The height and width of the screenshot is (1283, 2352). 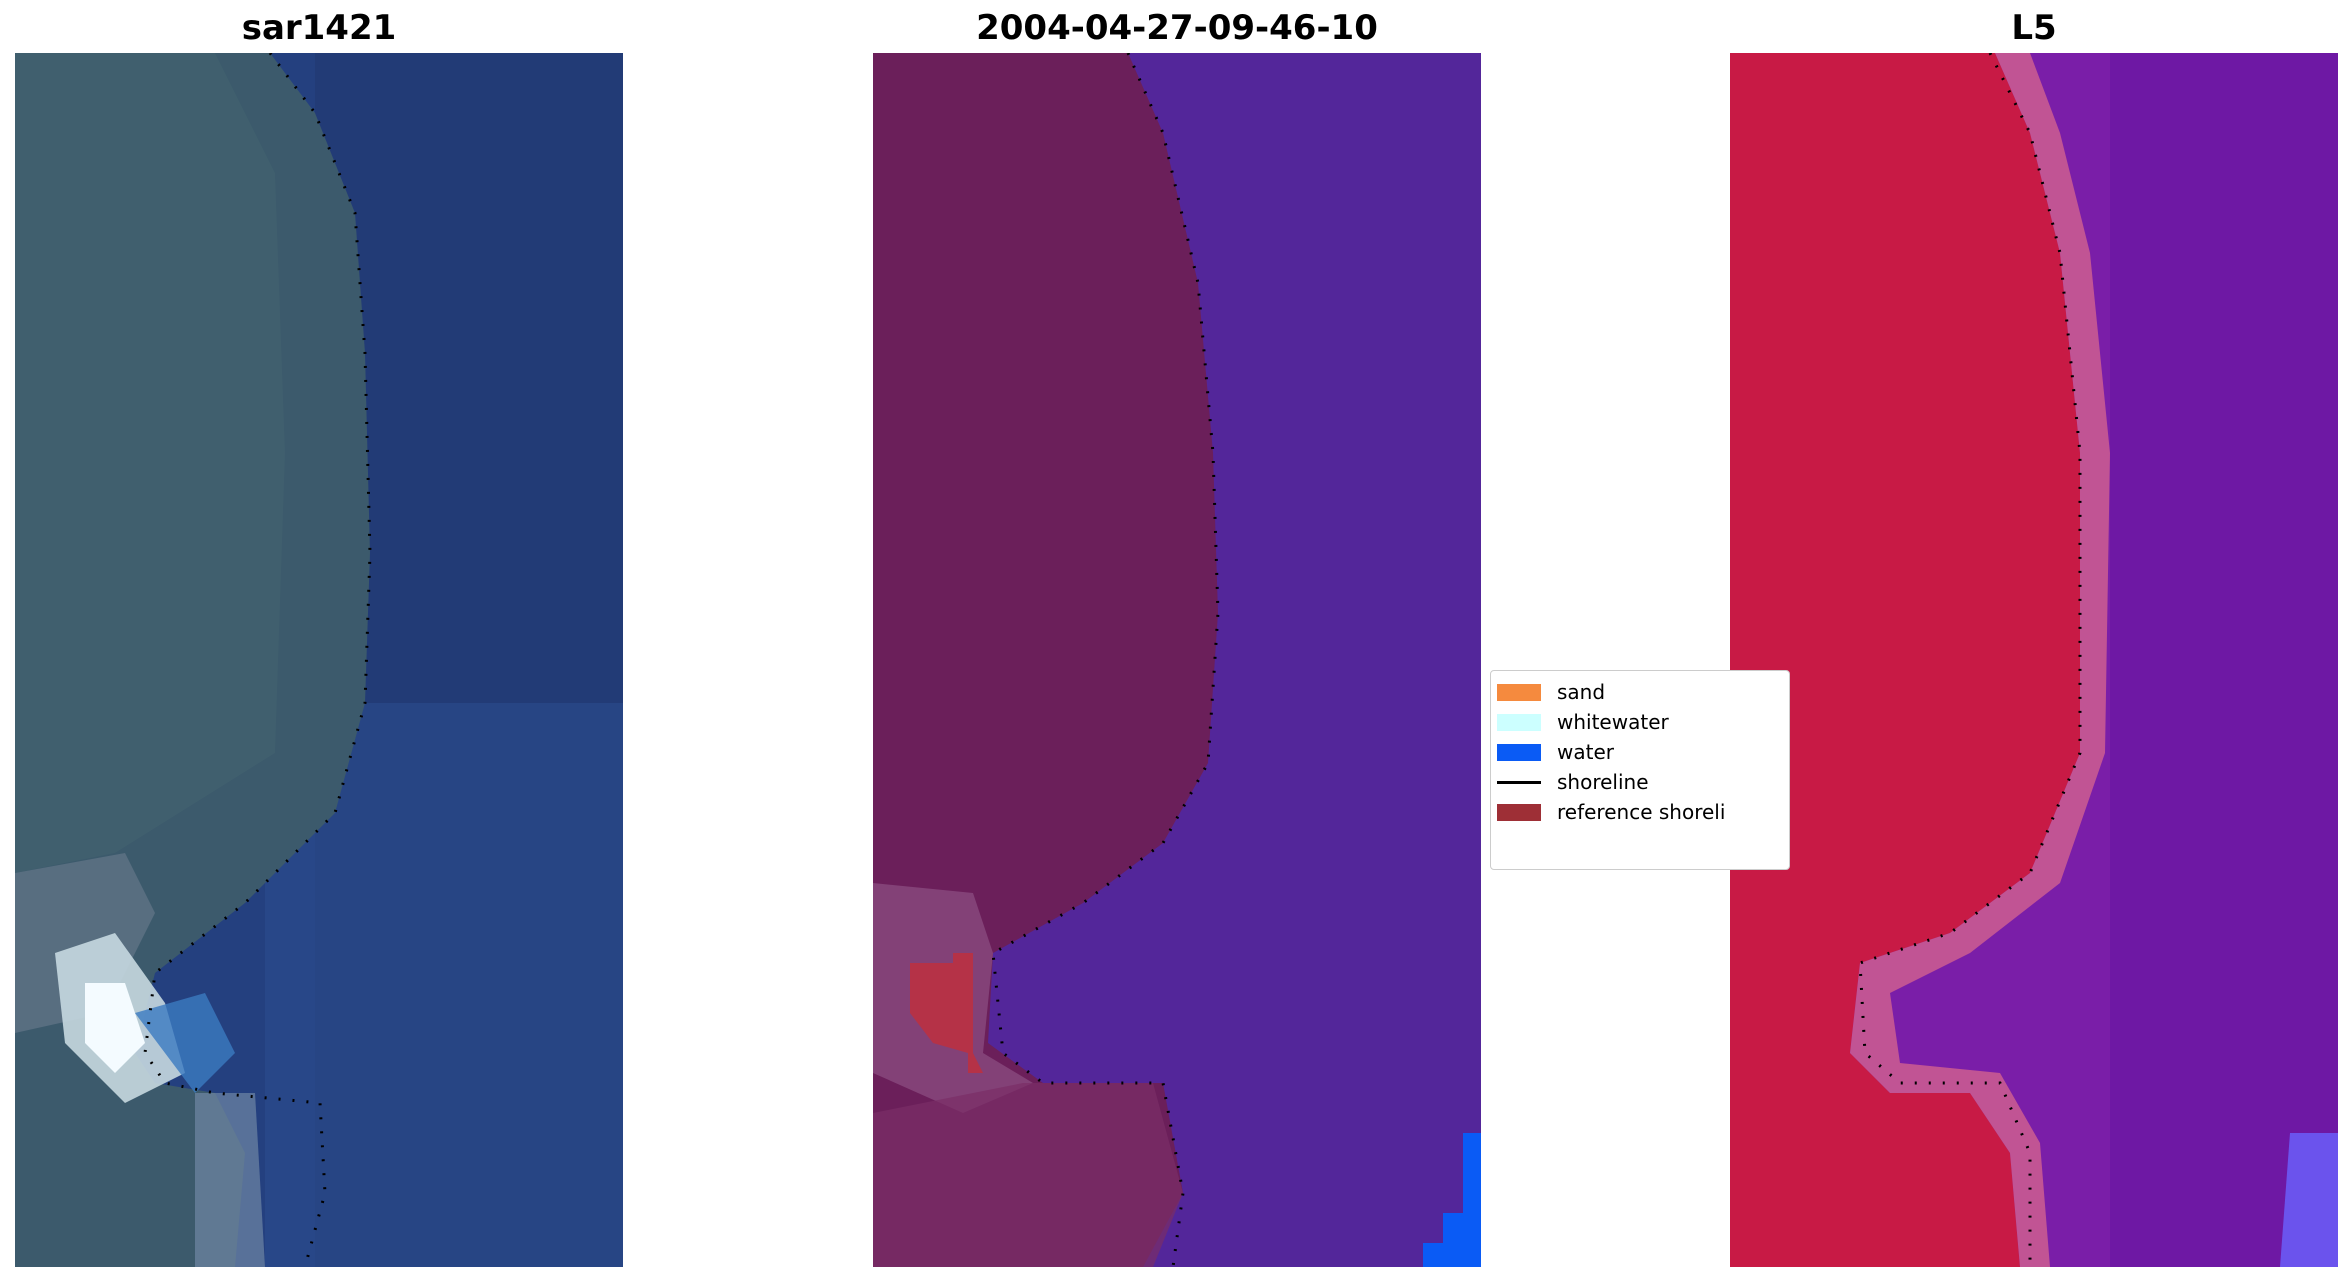 What do you see at coordinates (1519, 812) in the screenshot?
I see `legend-swatch-reference-shoreline` at bounding box center [1519, 812].